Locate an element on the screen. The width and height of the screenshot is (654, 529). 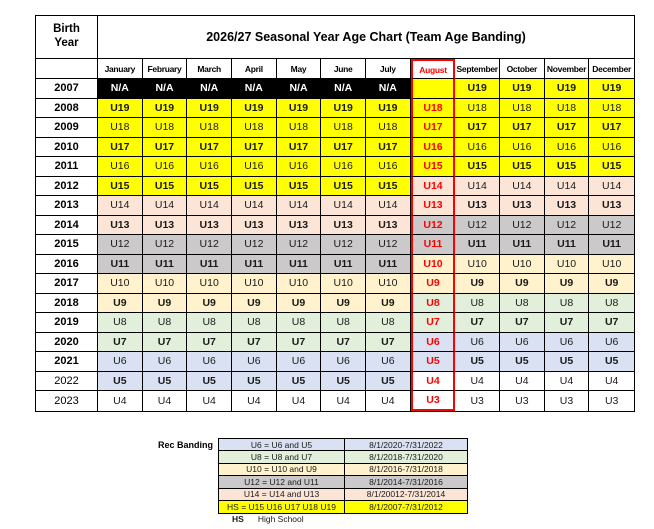
age-cell: U14 is located at coordinates (611, 186).